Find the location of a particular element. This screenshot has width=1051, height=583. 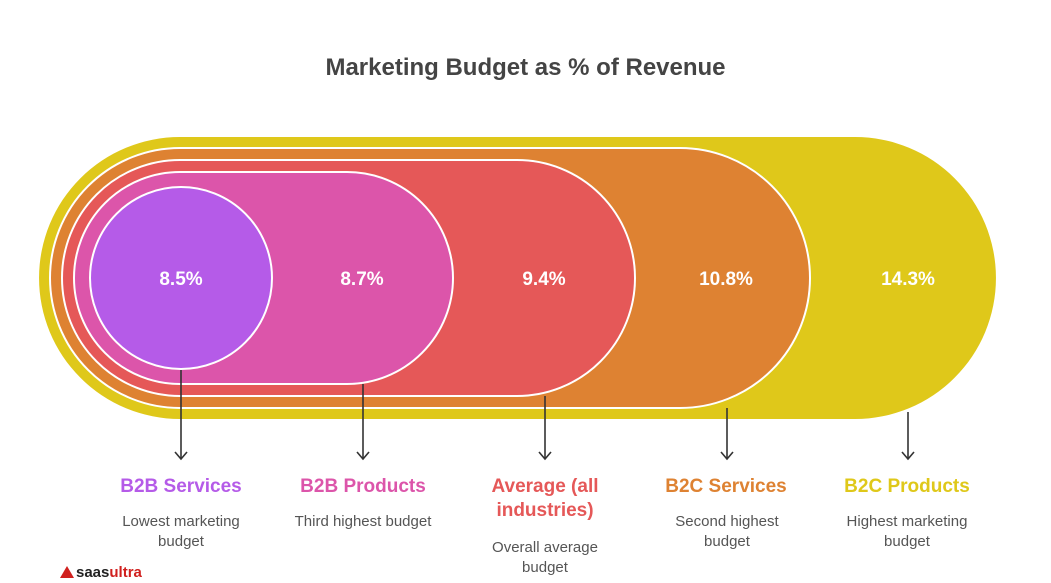

circle-b2b-services is located at coordinates (181, 278).